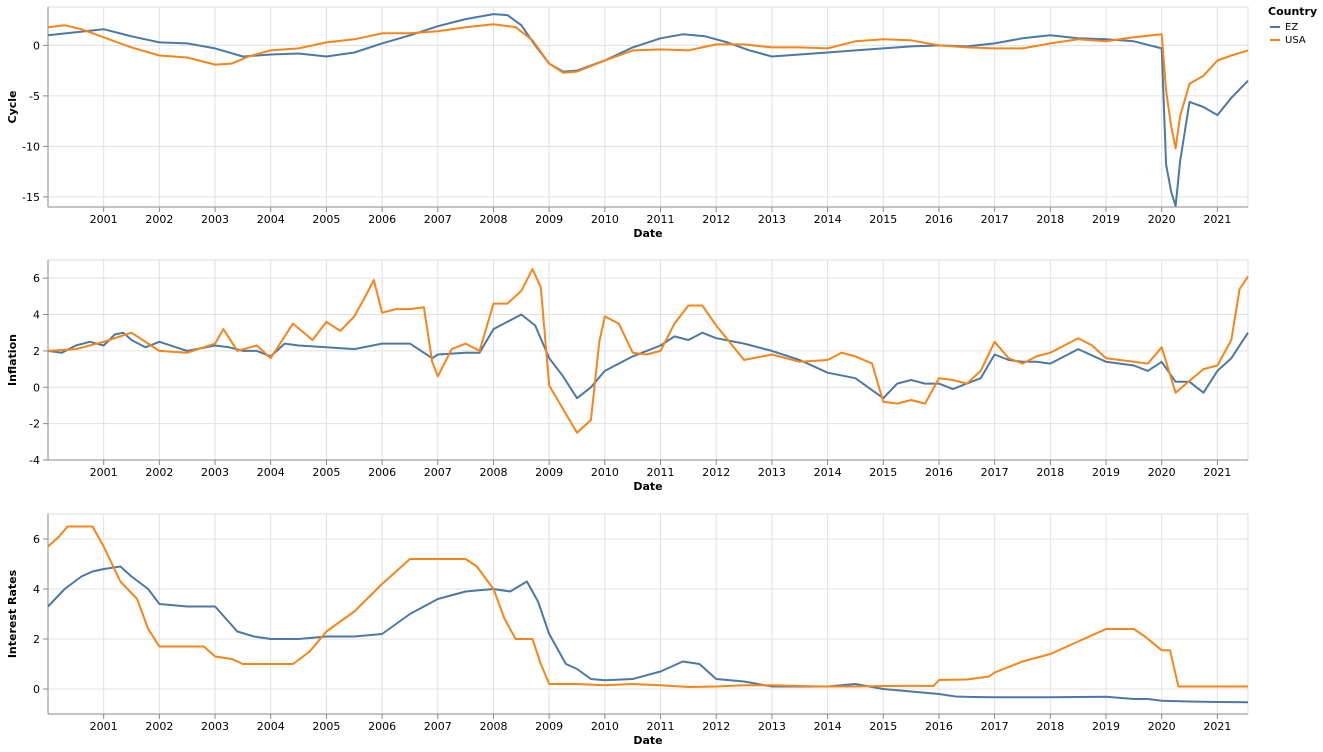 This screenshot has height=752, width=1323. I want to click on legend-title: Country, so click(1292, 11).